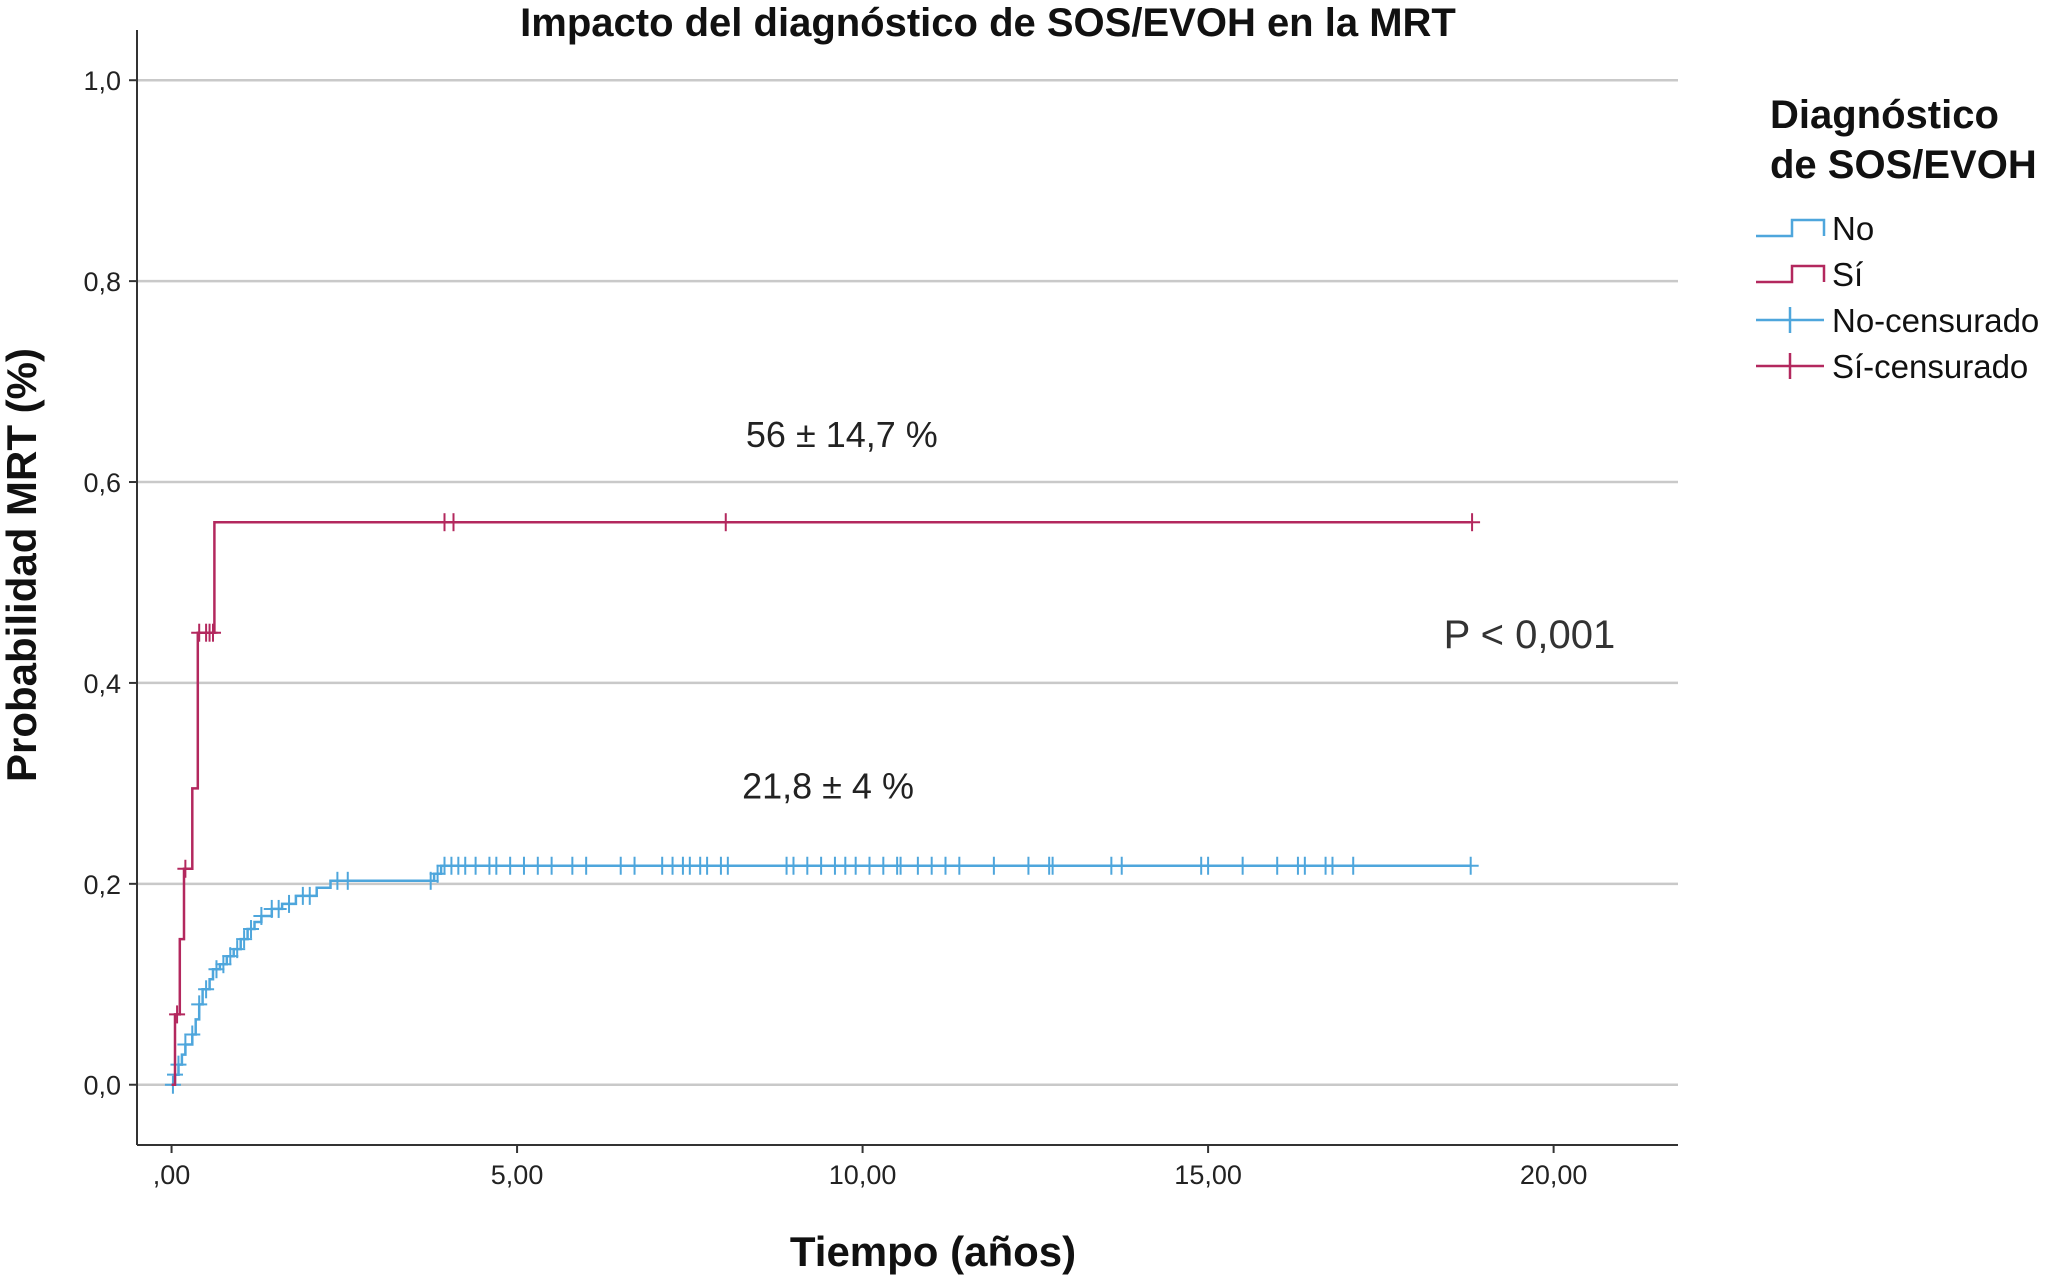 Image resolution: width=2050 pixels, height=1285 pixels. What do you see at coordinates (842, 434) in the screenshot?
I see `annotation-0: 56 ± 14,7 %` at bounding box center [842, 434].